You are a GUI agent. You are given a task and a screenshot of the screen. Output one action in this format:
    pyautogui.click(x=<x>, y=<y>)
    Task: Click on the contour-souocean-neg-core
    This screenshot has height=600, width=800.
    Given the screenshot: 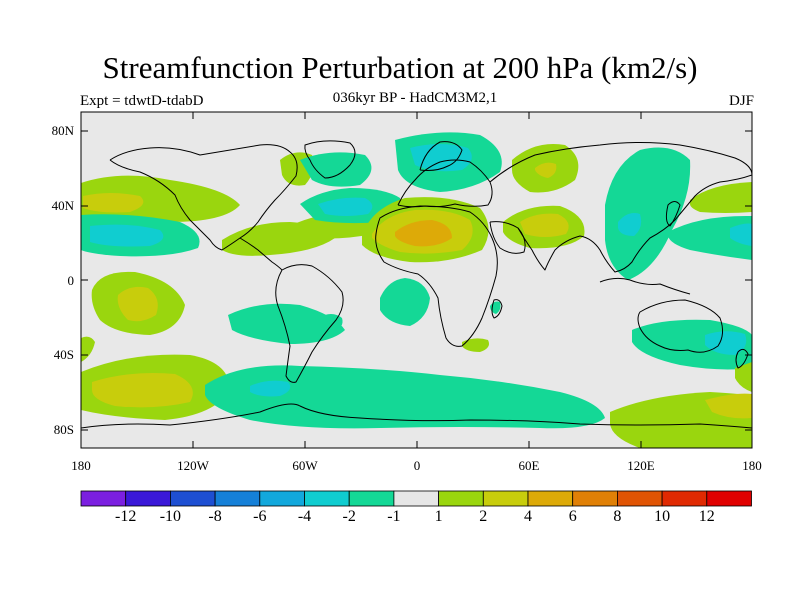 What is the action you would take?
    pyautogui.click(x=270, y=388)
    